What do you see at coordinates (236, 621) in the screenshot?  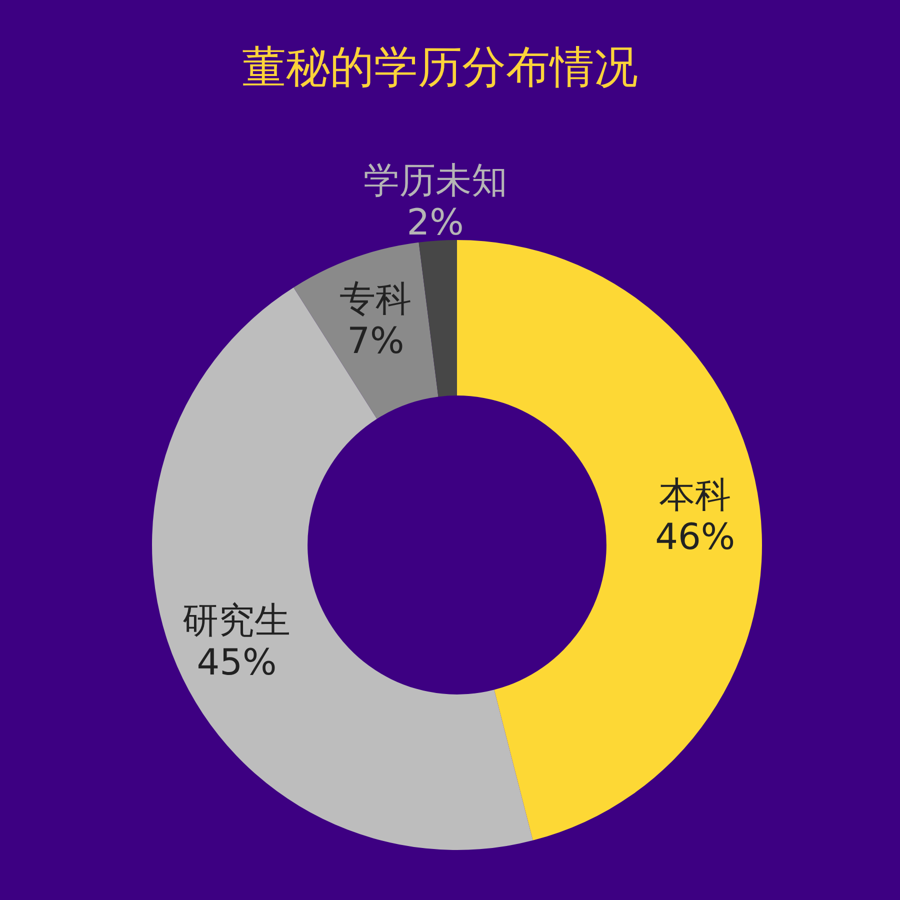 I see `slice-label: 研究生` at bounding box center [236, 621].